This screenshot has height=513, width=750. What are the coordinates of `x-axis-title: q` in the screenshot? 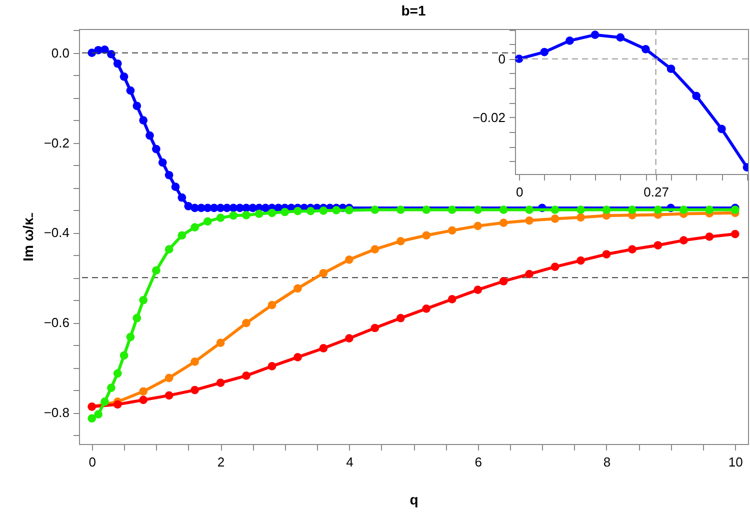 It's located at (414, 500).